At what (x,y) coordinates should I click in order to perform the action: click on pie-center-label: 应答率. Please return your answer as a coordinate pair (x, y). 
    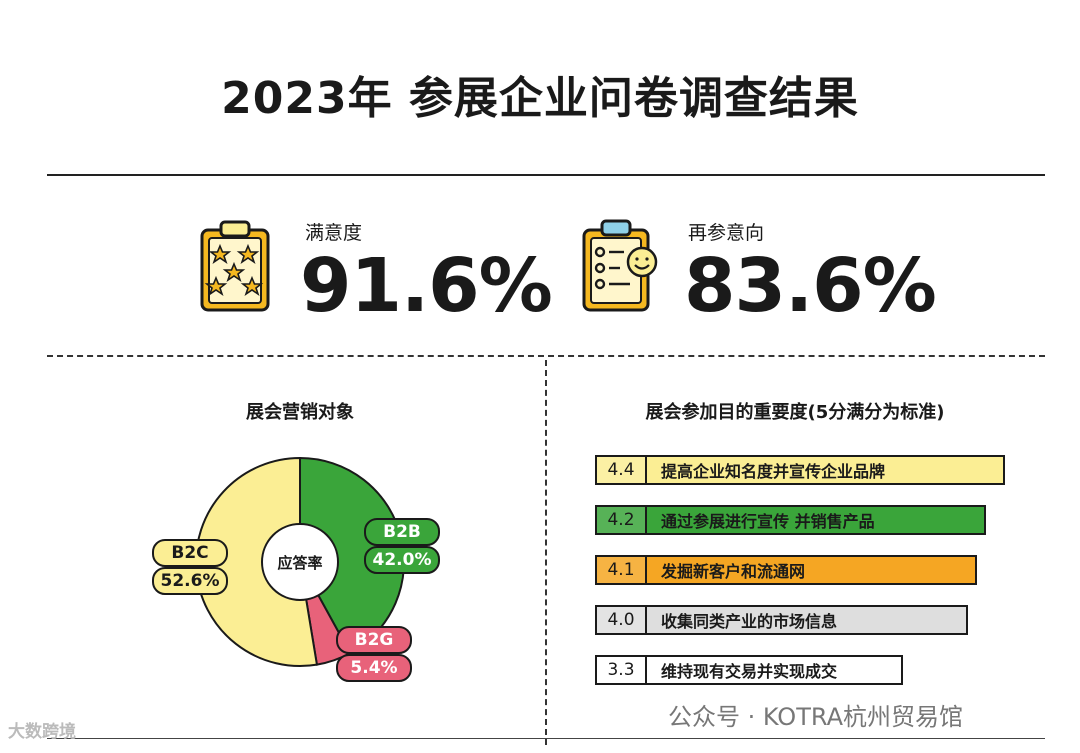
    Looking at the image, I should click on (299, 563).